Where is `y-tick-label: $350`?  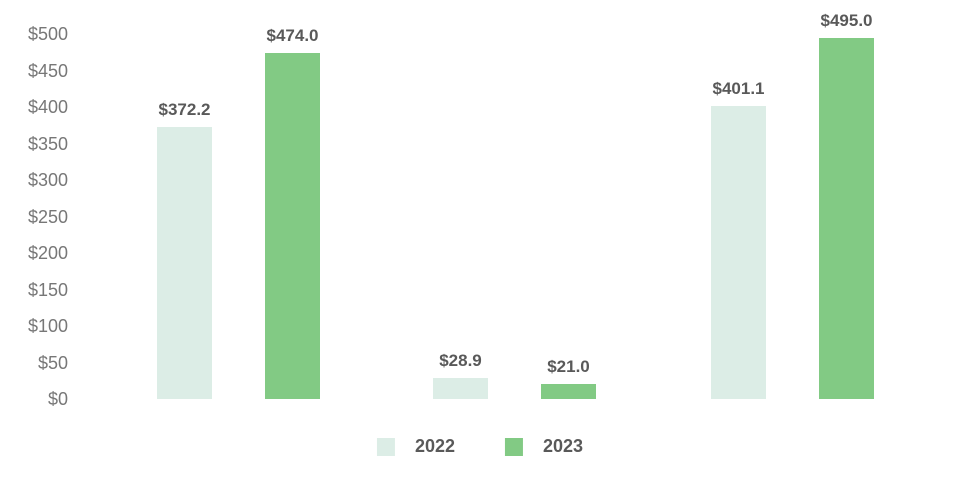
y-tick-label: $350 is located at coordinates (47, 143).